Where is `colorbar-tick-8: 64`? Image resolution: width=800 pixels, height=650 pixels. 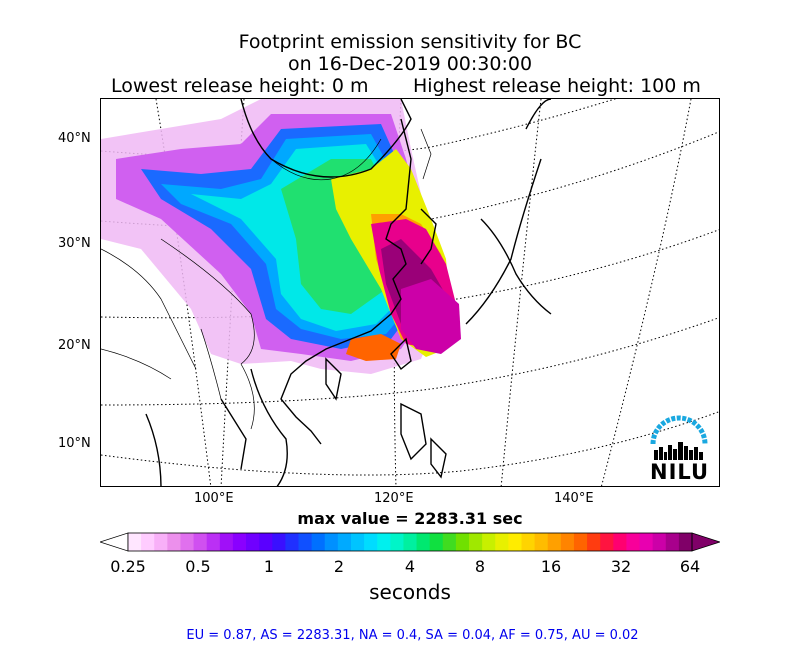
colorbar-tick-8: 64 is located at coordinates (690, 566).